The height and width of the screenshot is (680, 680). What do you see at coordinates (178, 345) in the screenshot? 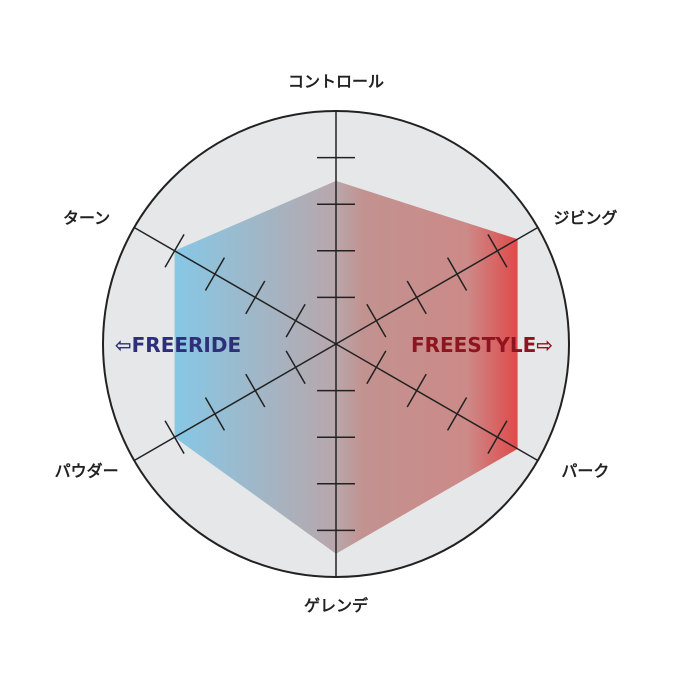
I see `freeride-label: ⇦FREERIDE` at bounding box center [178, 345].